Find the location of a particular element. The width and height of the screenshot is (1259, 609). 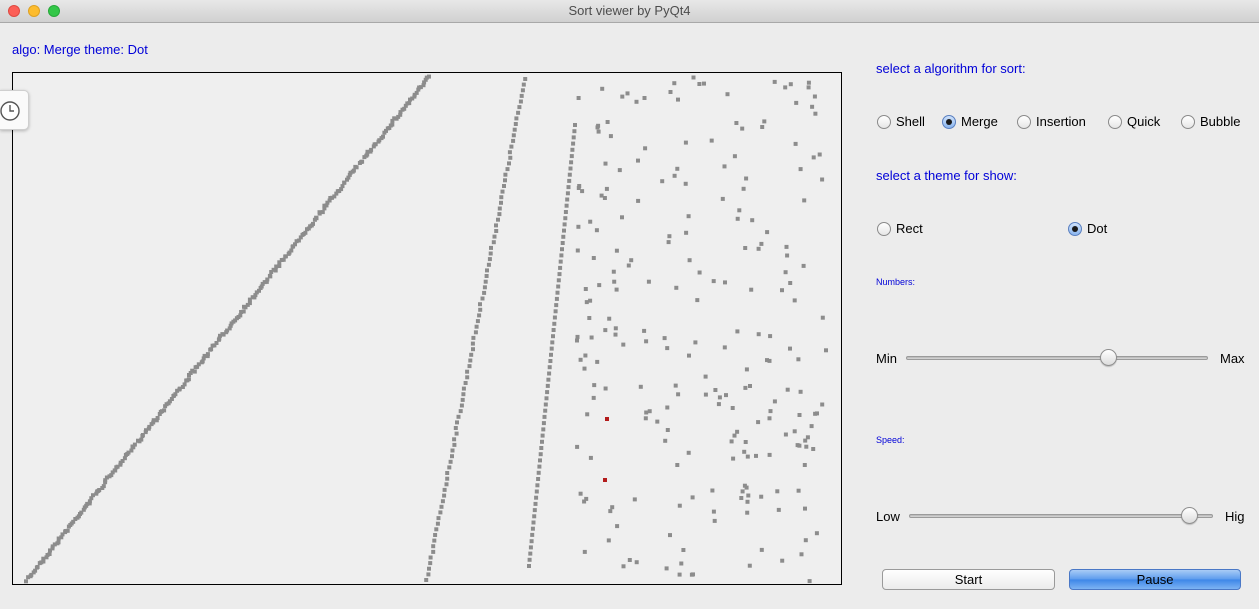

radio-quick: Quick is located at coordinates (1134, 121).